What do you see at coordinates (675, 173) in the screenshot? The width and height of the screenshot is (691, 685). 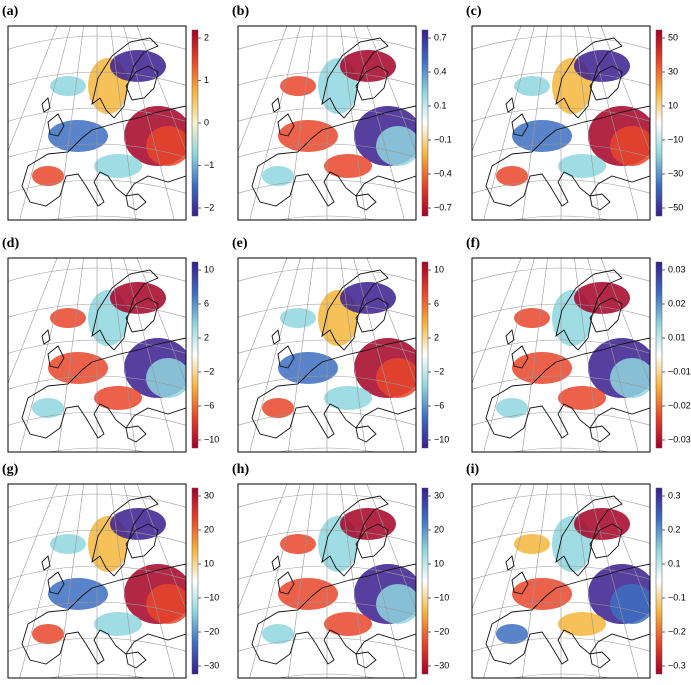 I see `colorbar-tick-label: −30` at bounding box center [675, 173].